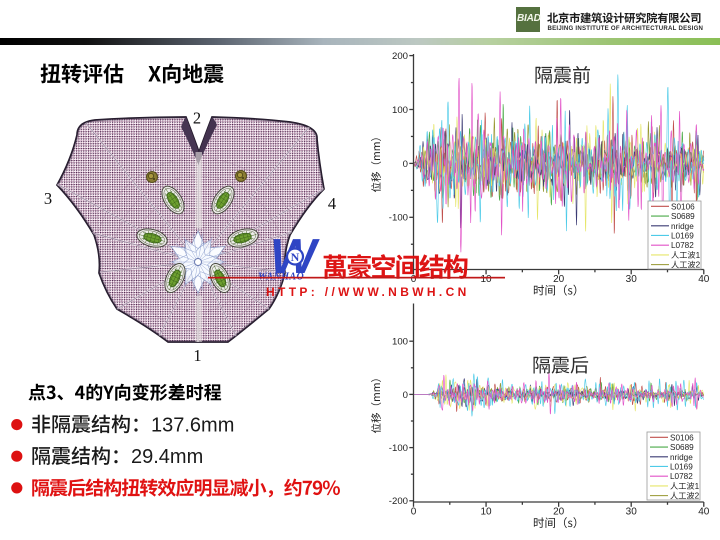 The width and height of the screenshot is (720, 540). Describe the element at coordinates (167, 457) in the screenshot. I see `svg-text: 29.4mm` at that location.